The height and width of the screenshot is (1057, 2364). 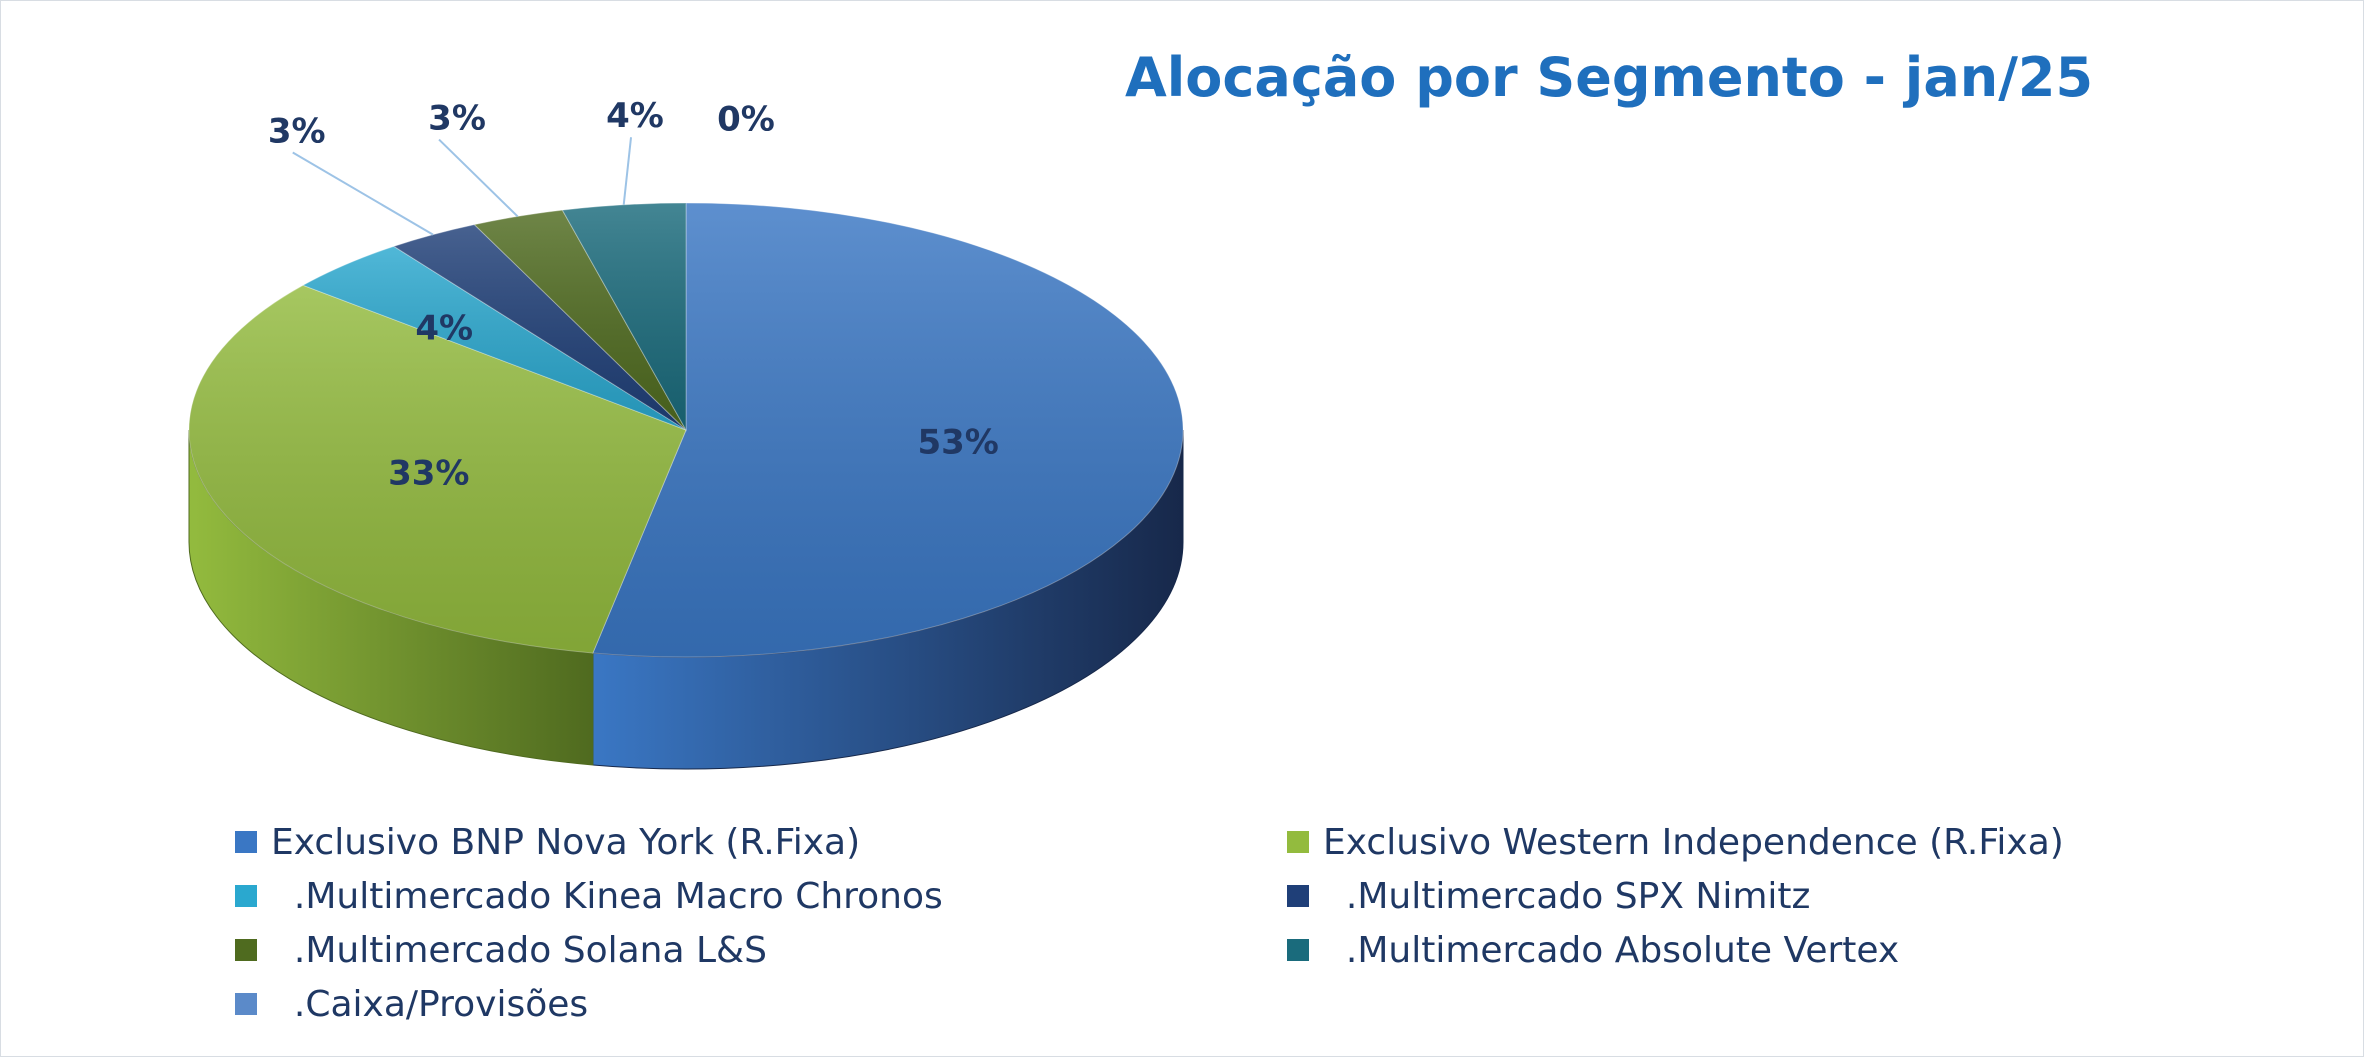 What do you see at coordinates (1693, 842) in the screenshot?
I see `legend-label: Exclusivo Western Independence (R.Fixa)` at bounding box center [1693, 842].